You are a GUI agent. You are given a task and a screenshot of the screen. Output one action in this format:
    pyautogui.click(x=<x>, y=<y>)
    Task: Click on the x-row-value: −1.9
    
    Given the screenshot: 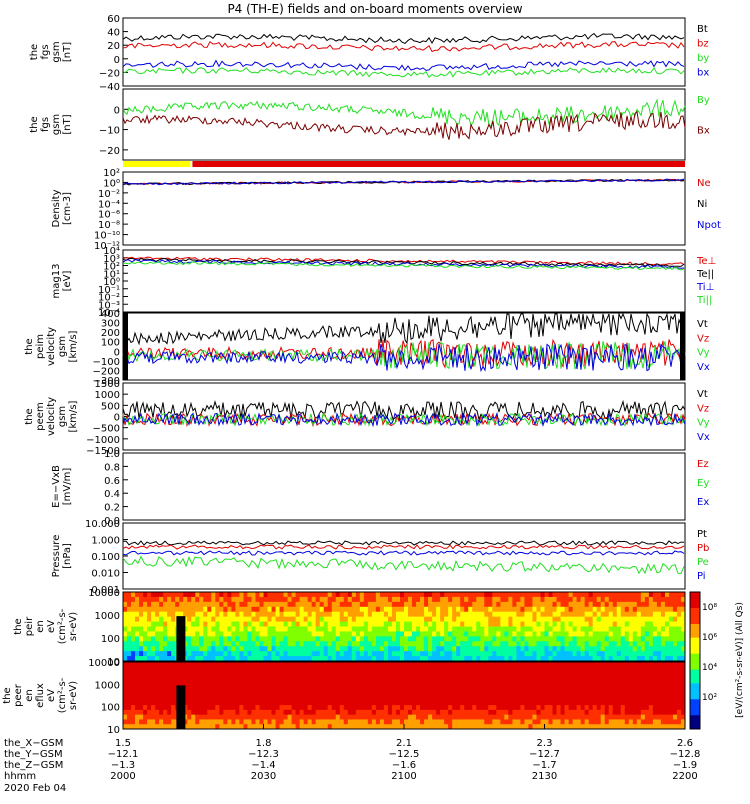 What is the action you would take?
    pyautogui.click(x=685, y=765)
    